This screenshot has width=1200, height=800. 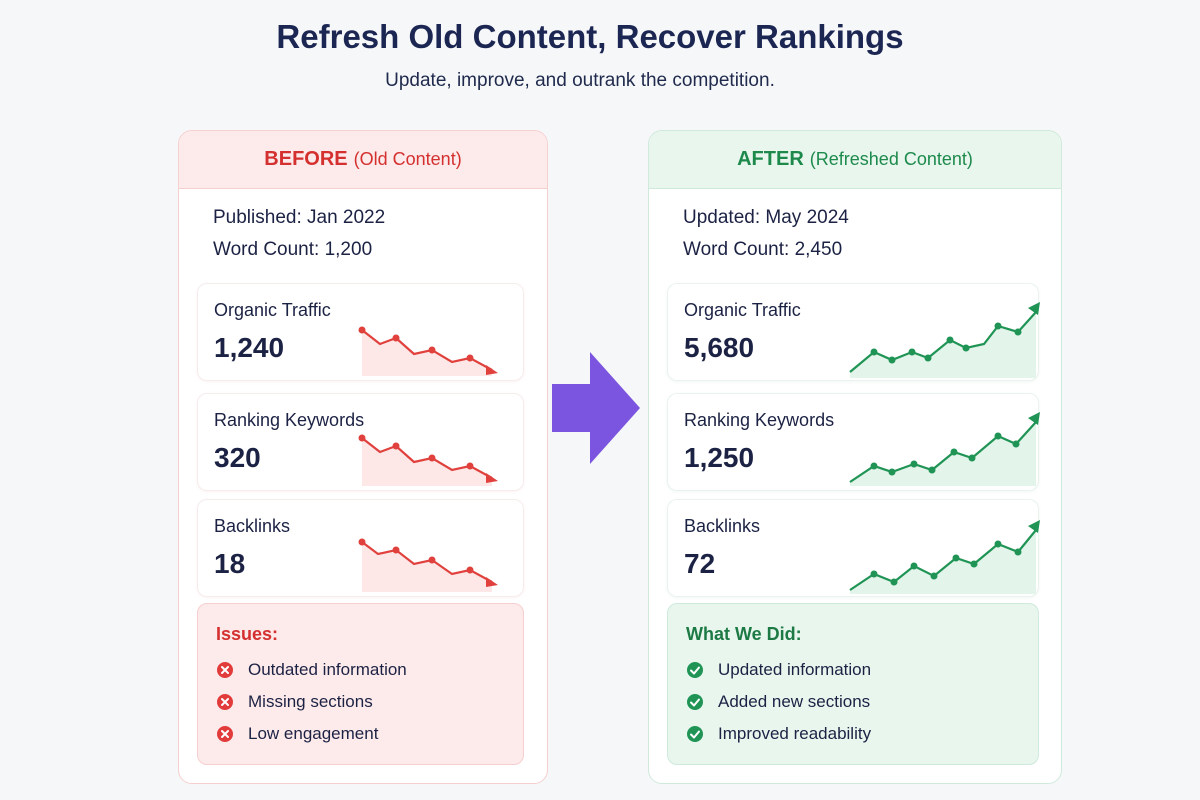 I want to click on before-metric-ranking-keywords: Ranking Keywords 320, so click(x=360, y=442).